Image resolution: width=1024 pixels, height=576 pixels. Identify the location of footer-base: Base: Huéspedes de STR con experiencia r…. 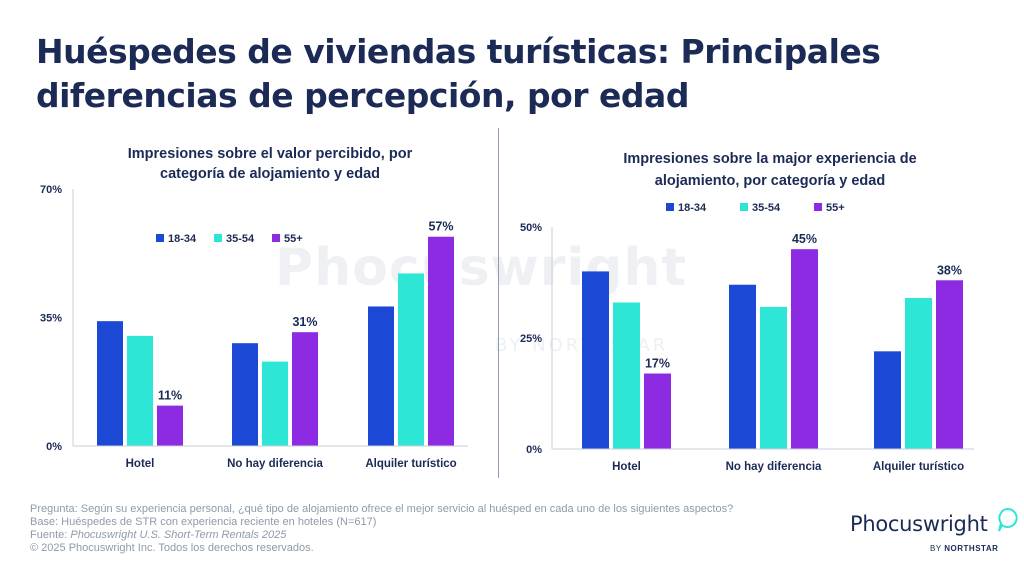
(203, 522).